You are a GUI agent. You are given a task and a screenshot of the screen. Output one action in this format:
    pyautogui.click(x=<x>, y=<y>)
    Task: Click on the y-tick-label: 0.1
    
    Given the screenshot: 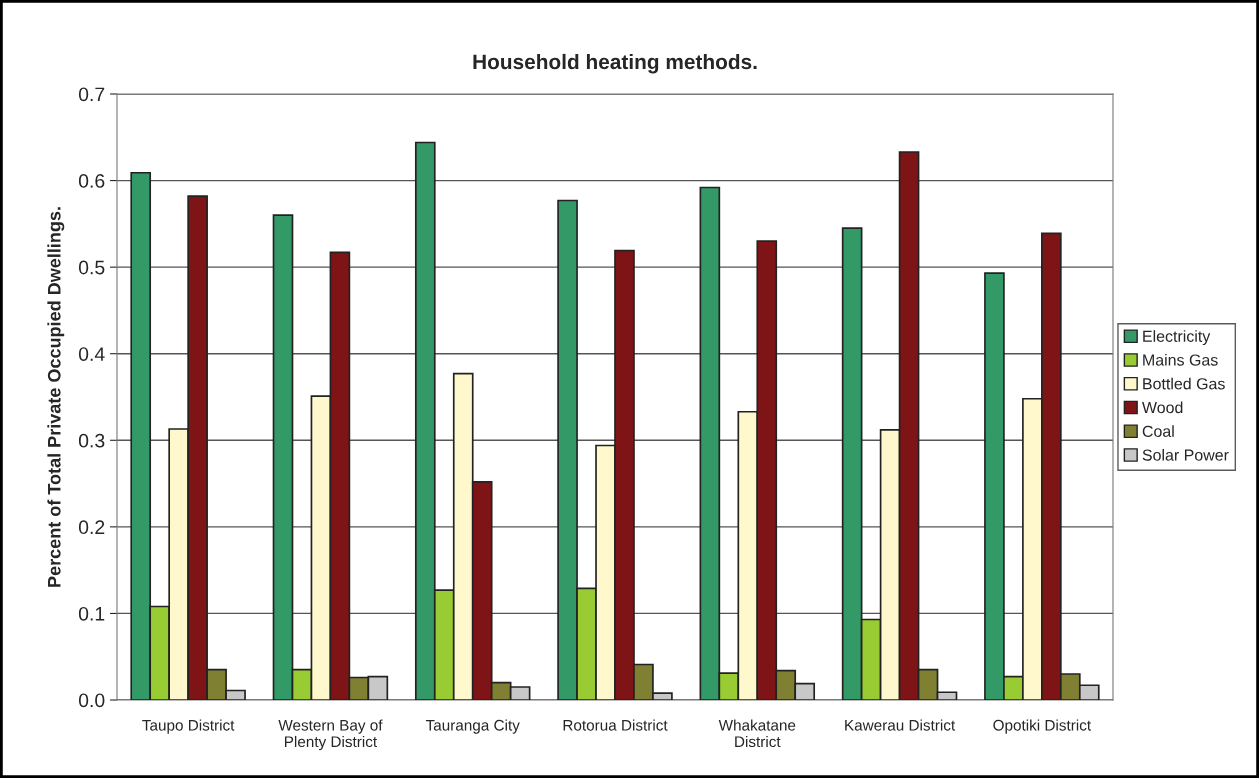 What is the action you would take?
    pyautogui.click(x=91, y=613)
    